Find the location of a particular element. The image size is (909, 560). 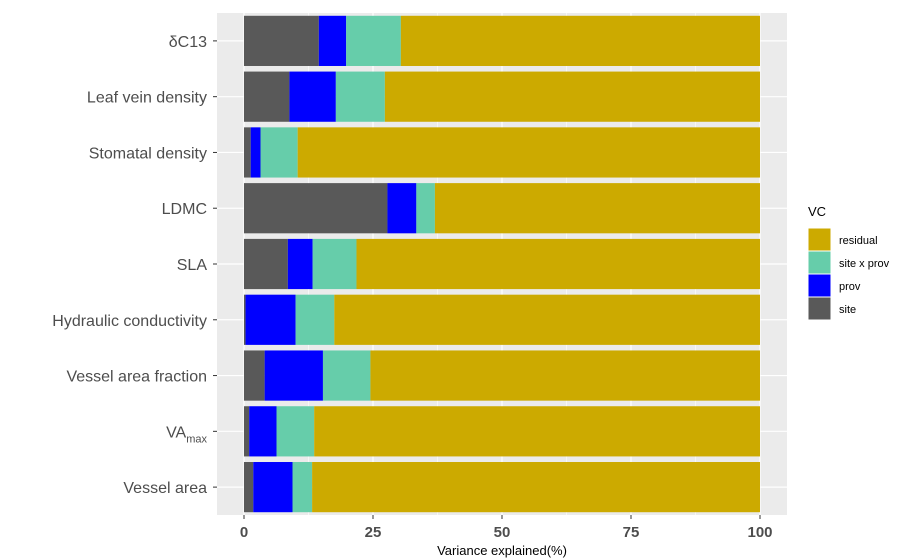

x-tick-label: 50 is located at coordinates (502, 532).